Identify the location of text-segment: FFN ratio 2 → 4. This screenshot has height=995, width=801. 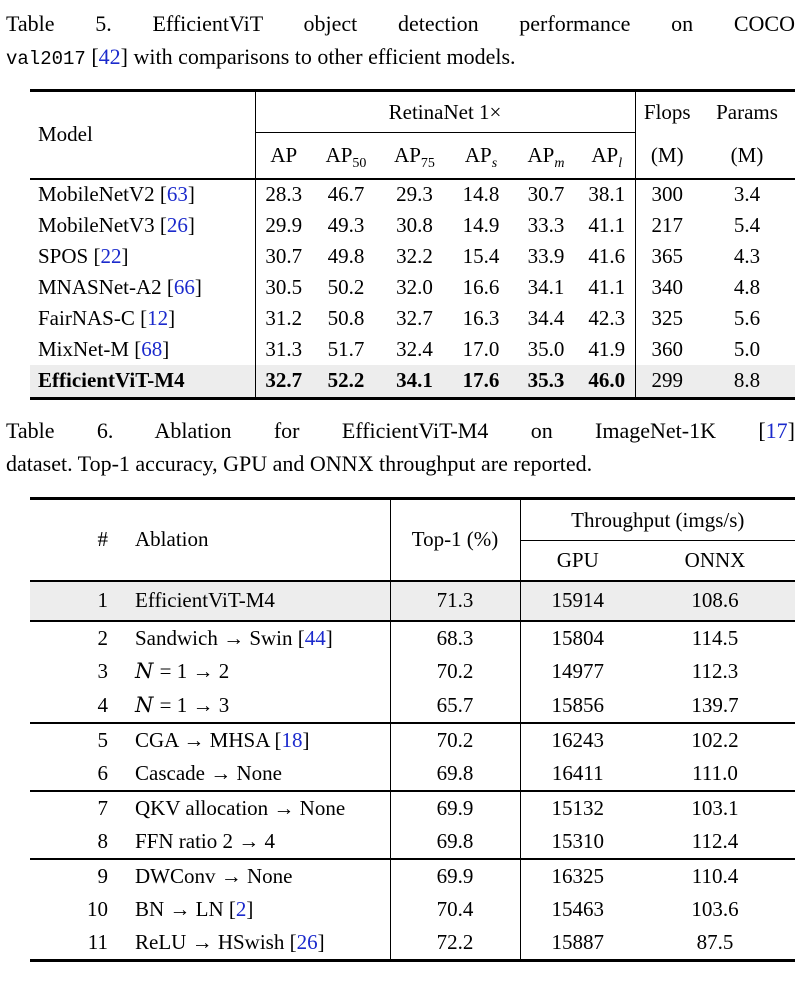
(205, 840).